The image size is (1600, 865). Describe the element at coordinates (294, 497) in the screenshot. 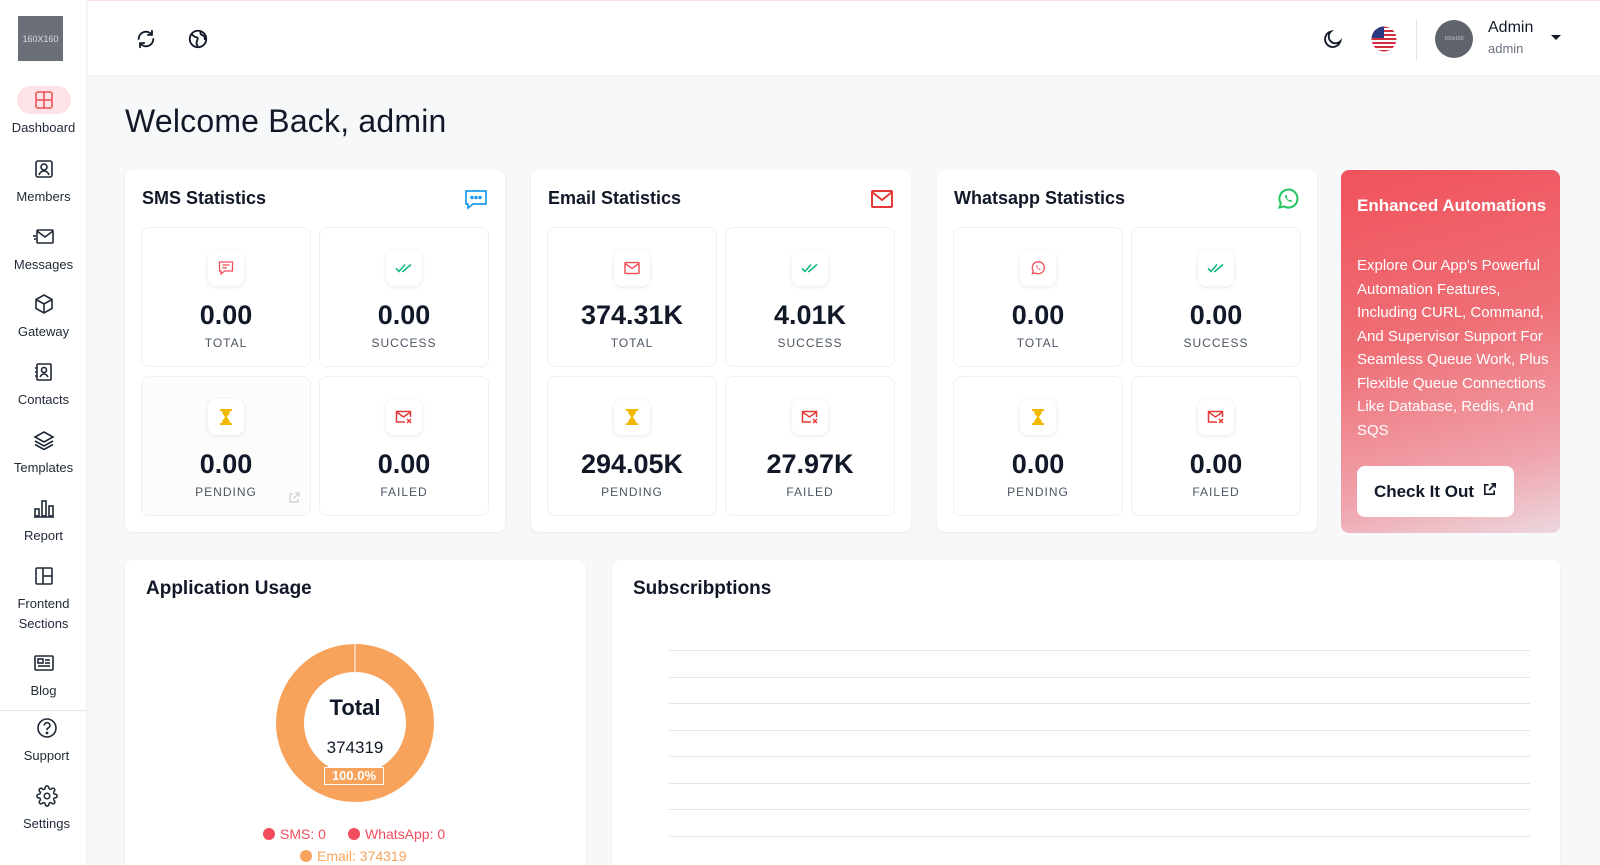

I see `external-link-icon` at that location.